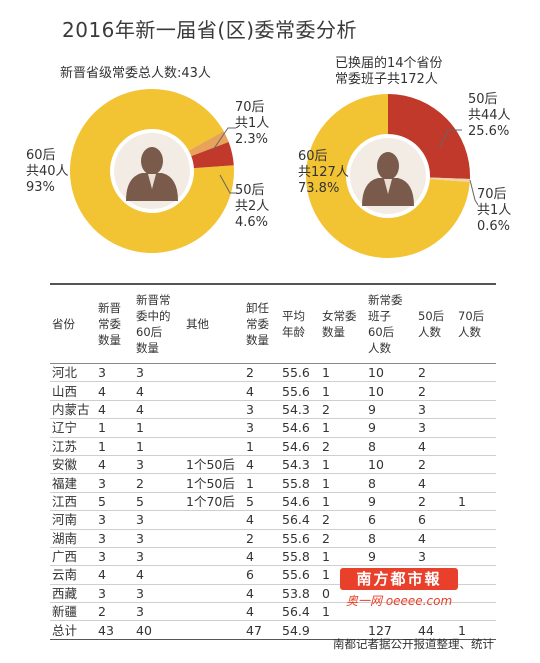  Describe the element at coordinates (300, 612) in the screenshot. I see `table-cell: 56.4` at that location.